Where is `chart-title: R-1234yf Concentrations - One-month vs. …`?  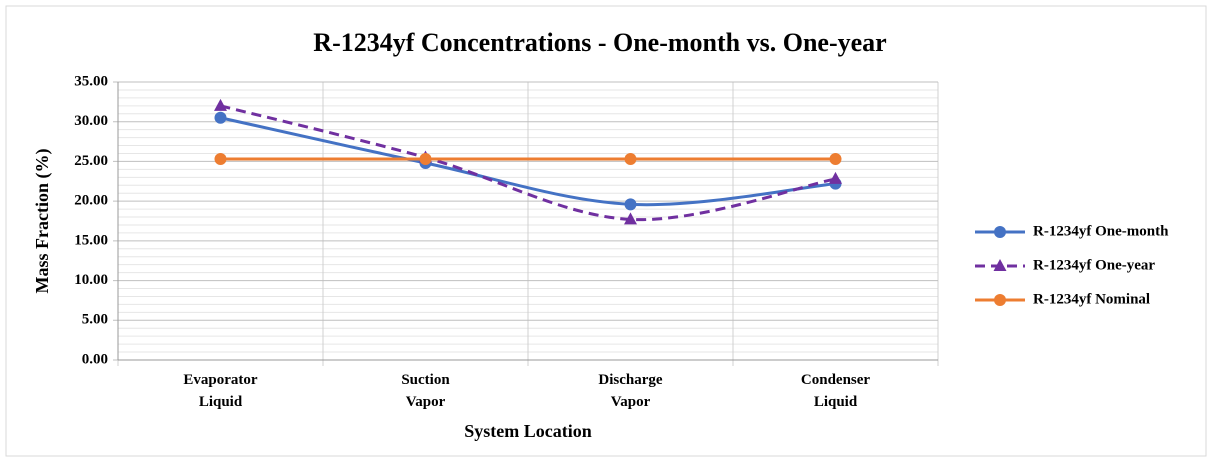
chart-title: R-1234yf Concentrations - One-month vs. … is located at coordinates (599, 42).